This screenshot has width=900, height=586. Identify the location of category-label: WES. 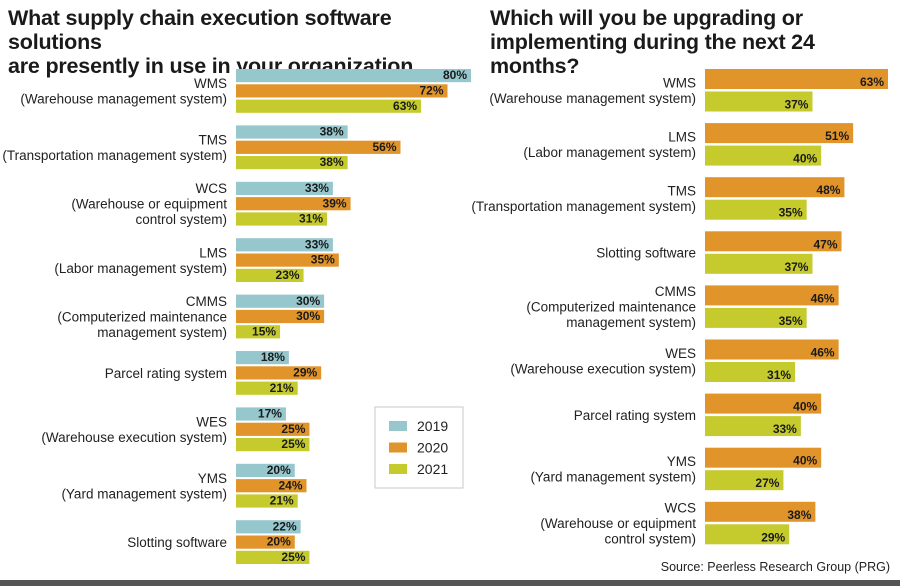
(680, 353).